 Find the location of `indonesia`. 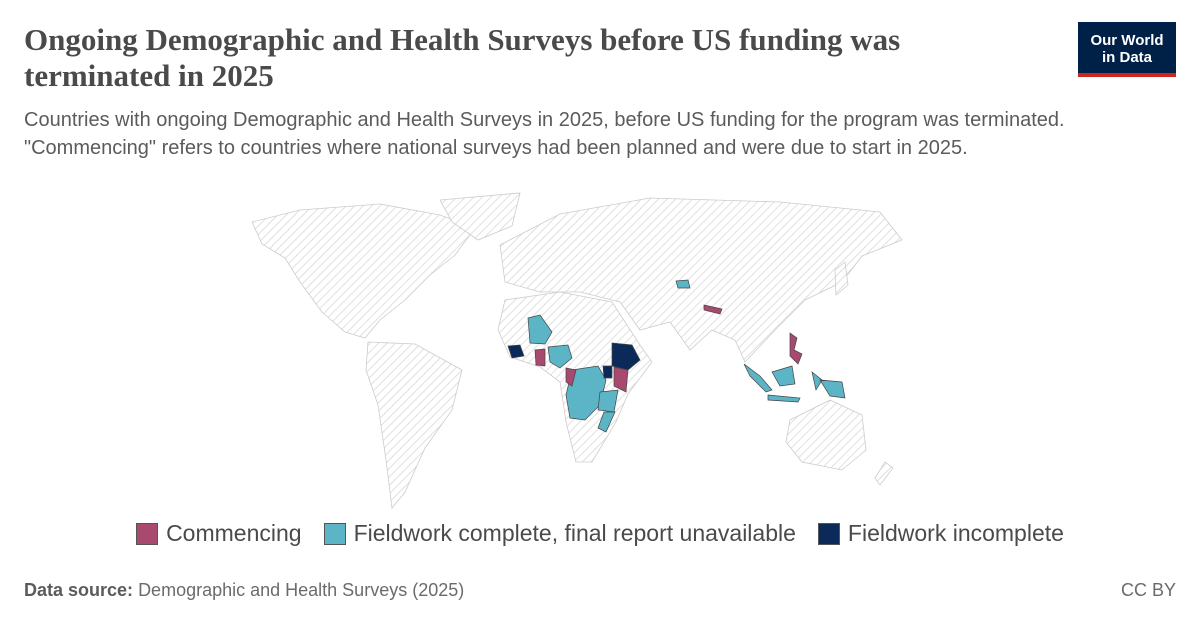

indonesia is located at coordinates (794, 383).